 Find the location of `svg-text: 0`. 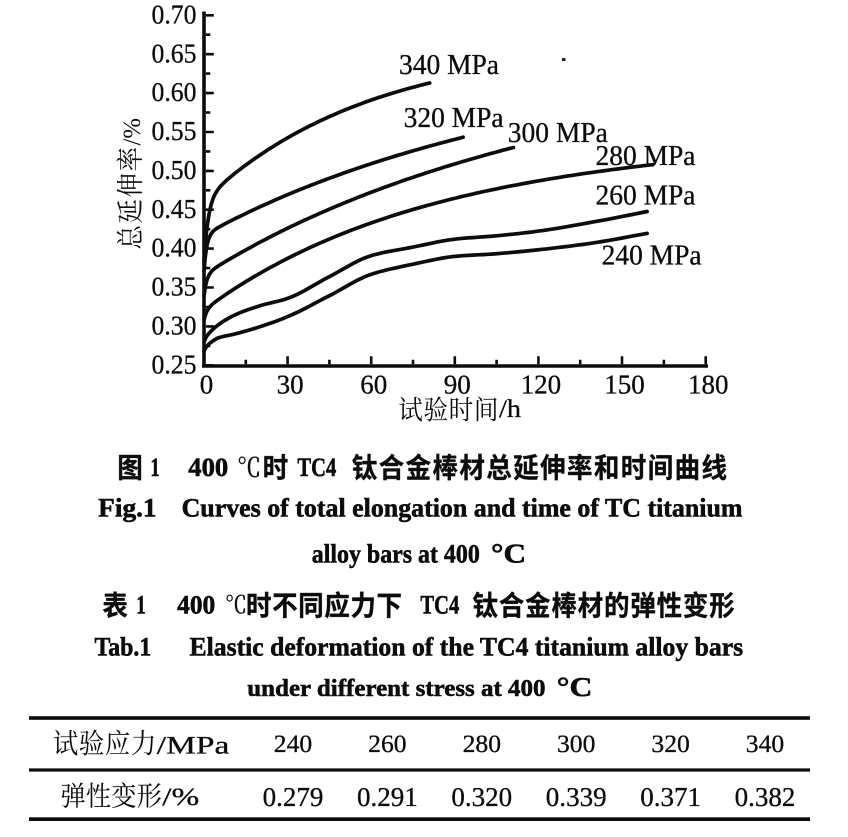

svg-text: 0 is located at coordinates (207, 385).